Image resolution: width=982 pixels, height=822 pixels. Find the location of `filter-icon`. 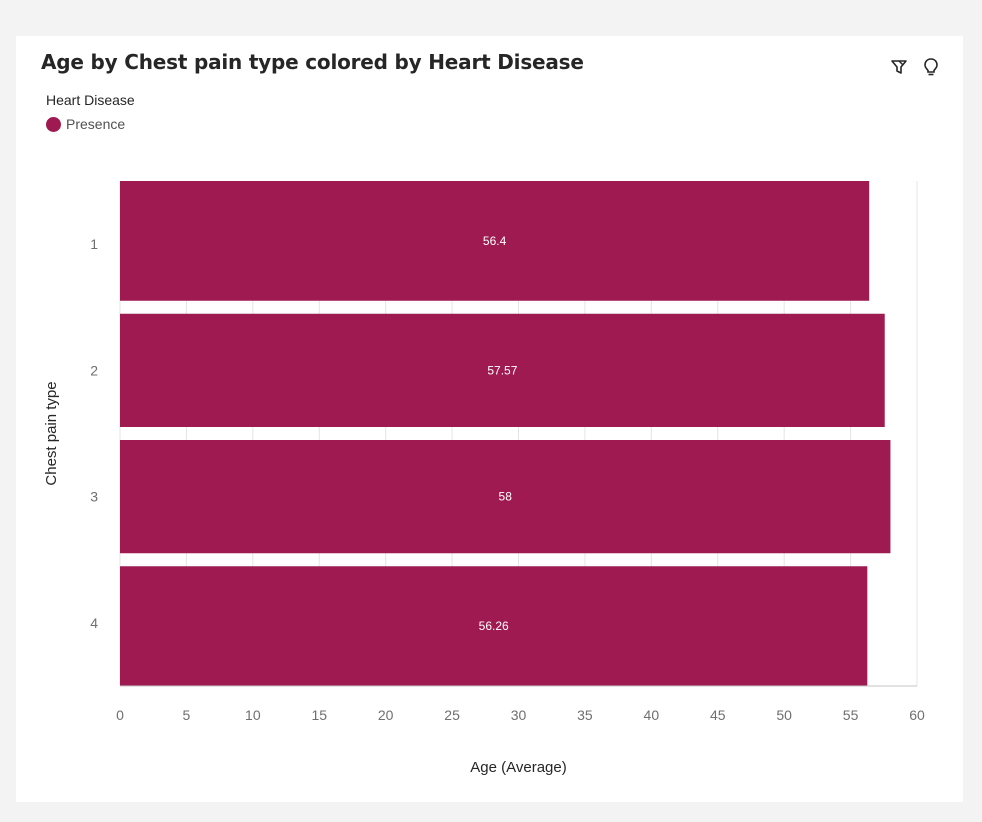

filter-icon is located at coordinates (899, 67).